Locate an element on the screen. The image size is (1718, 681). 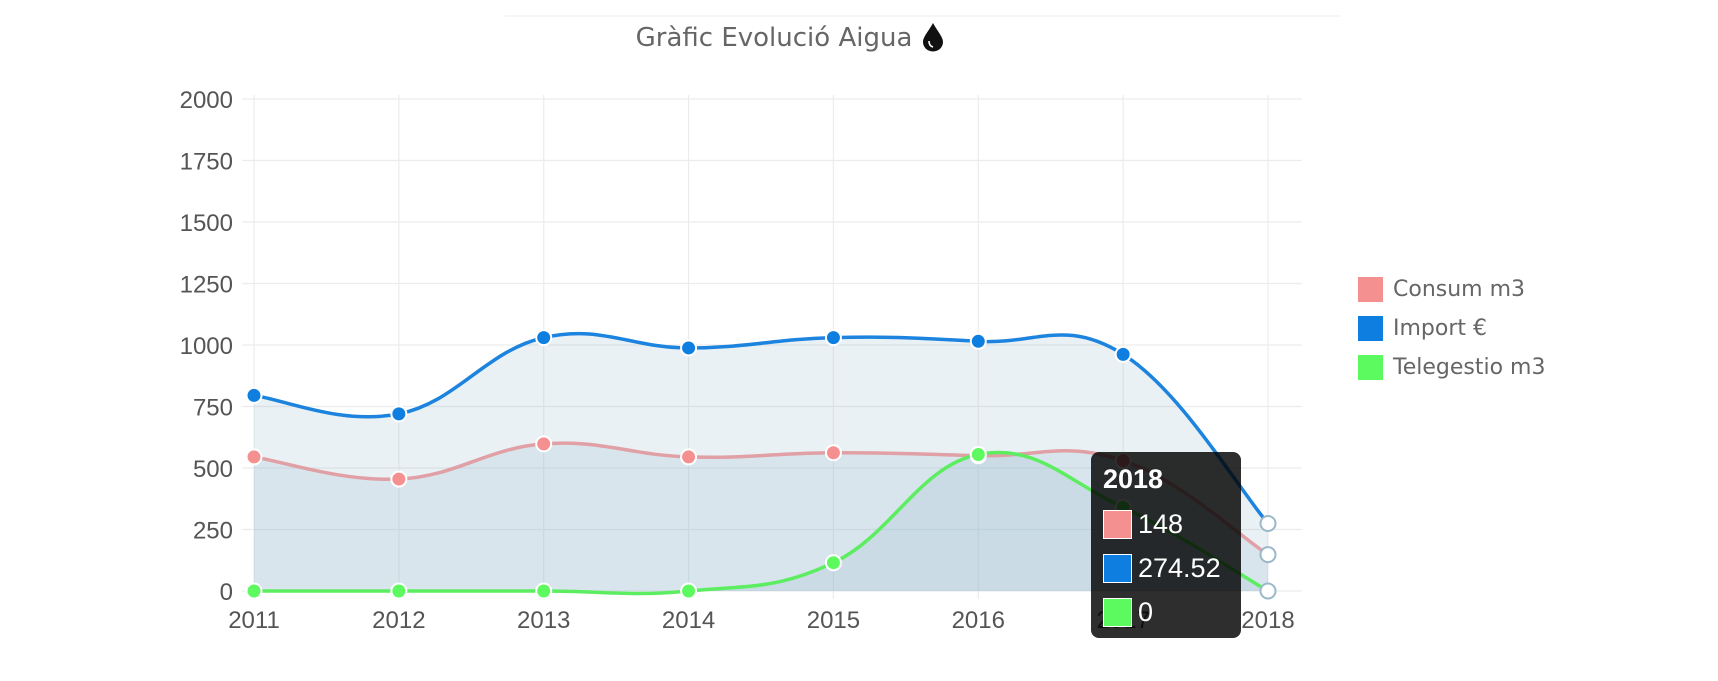
y-tick-label: 1000 is located at coordinates (206, 346).